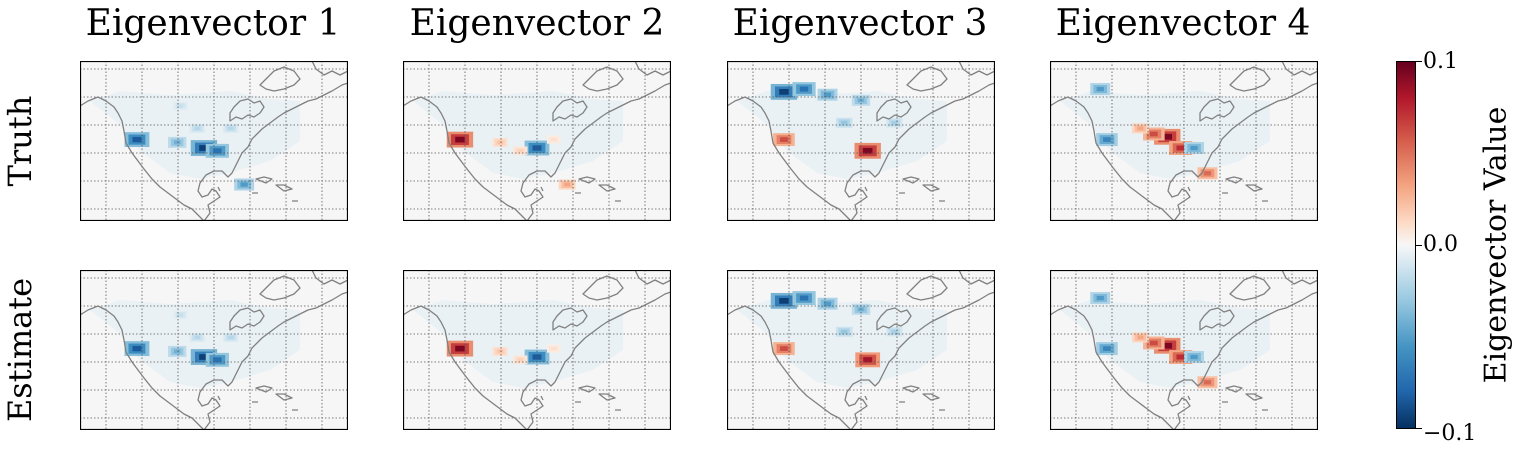 This screenshot has width=1523, height=456. I want to click on colorbar-tick-top, so click(1419, 61).